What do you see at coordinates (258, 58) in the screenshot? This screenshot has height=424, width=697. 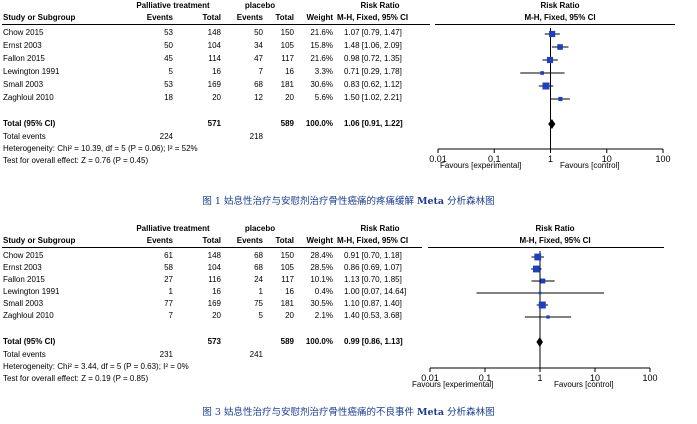 I see `events2: 47` at bounding box center [258, 58].